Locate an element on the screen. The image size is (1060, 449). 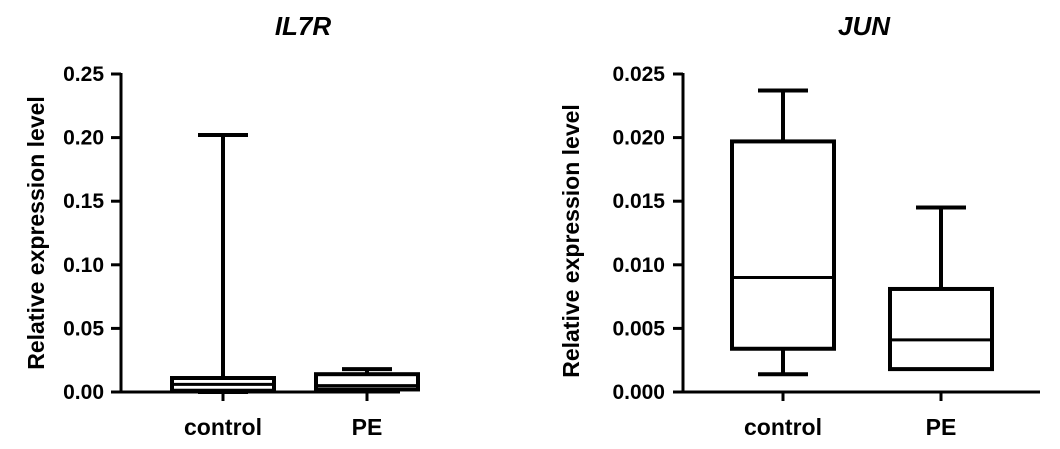
il7r-category-label: PE is located at coordinates (367, 427).